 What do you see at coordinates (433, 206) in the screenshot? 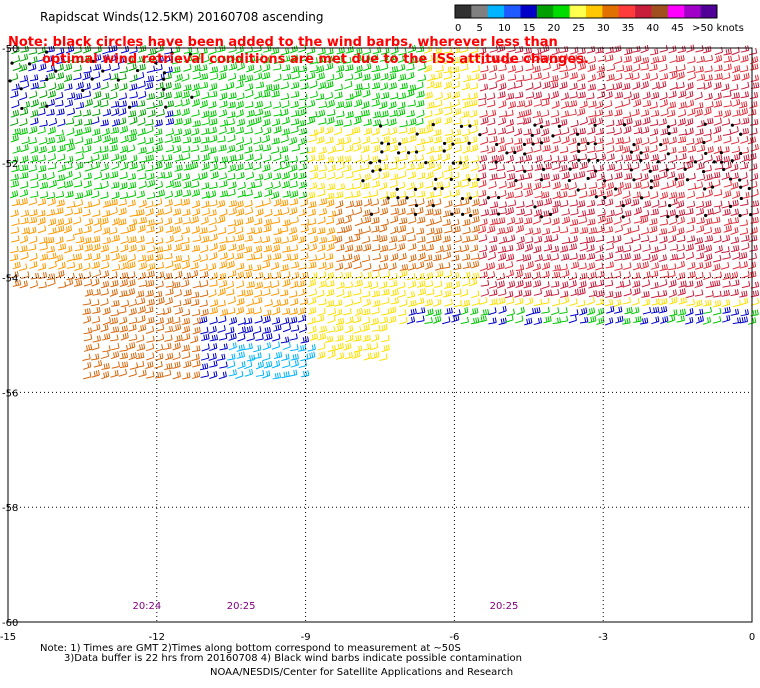
I see `quality-flag-circle` at bounding box center [433, 206].